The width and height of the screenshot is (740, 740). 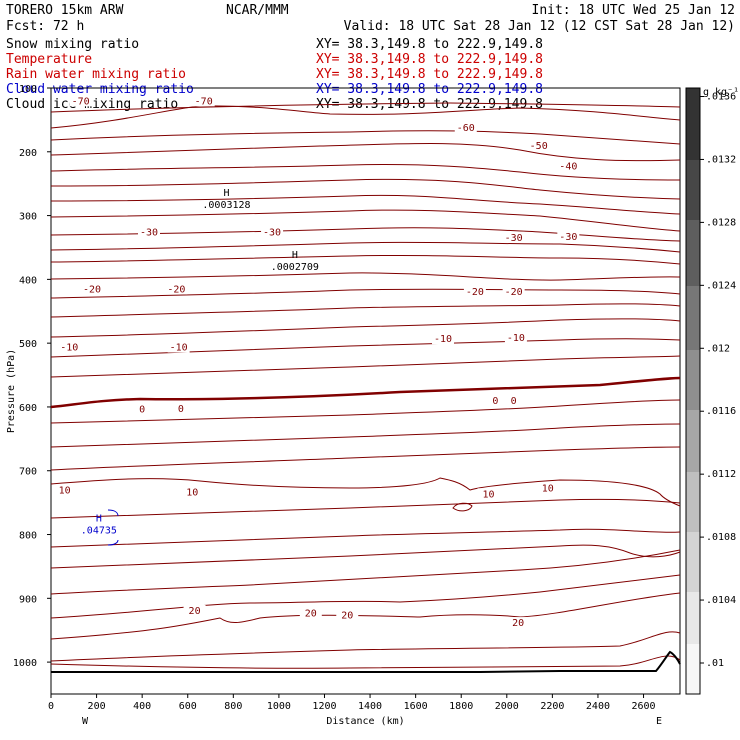 I want to click on x-tick-label: 1200, so click(x=324, y=706).